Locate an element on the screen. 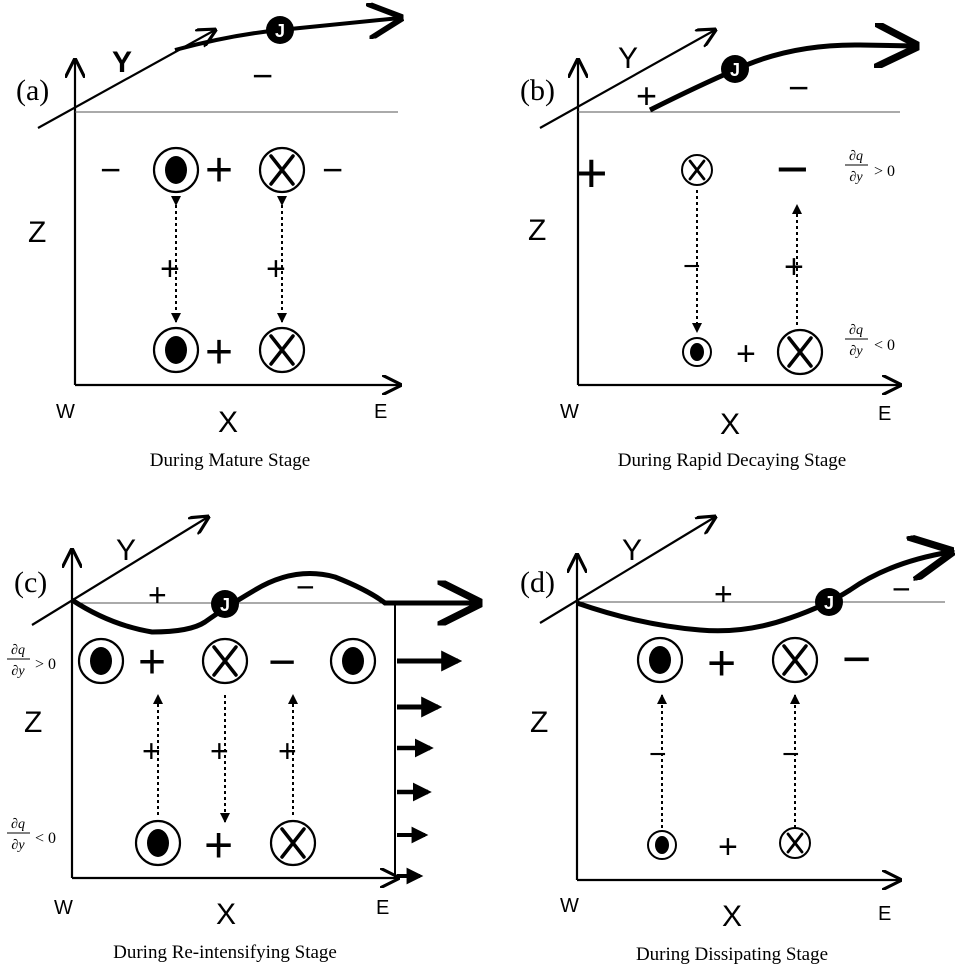 The image size is (955, 966). sign-upper-right: − is located at coordinates (792, 168).